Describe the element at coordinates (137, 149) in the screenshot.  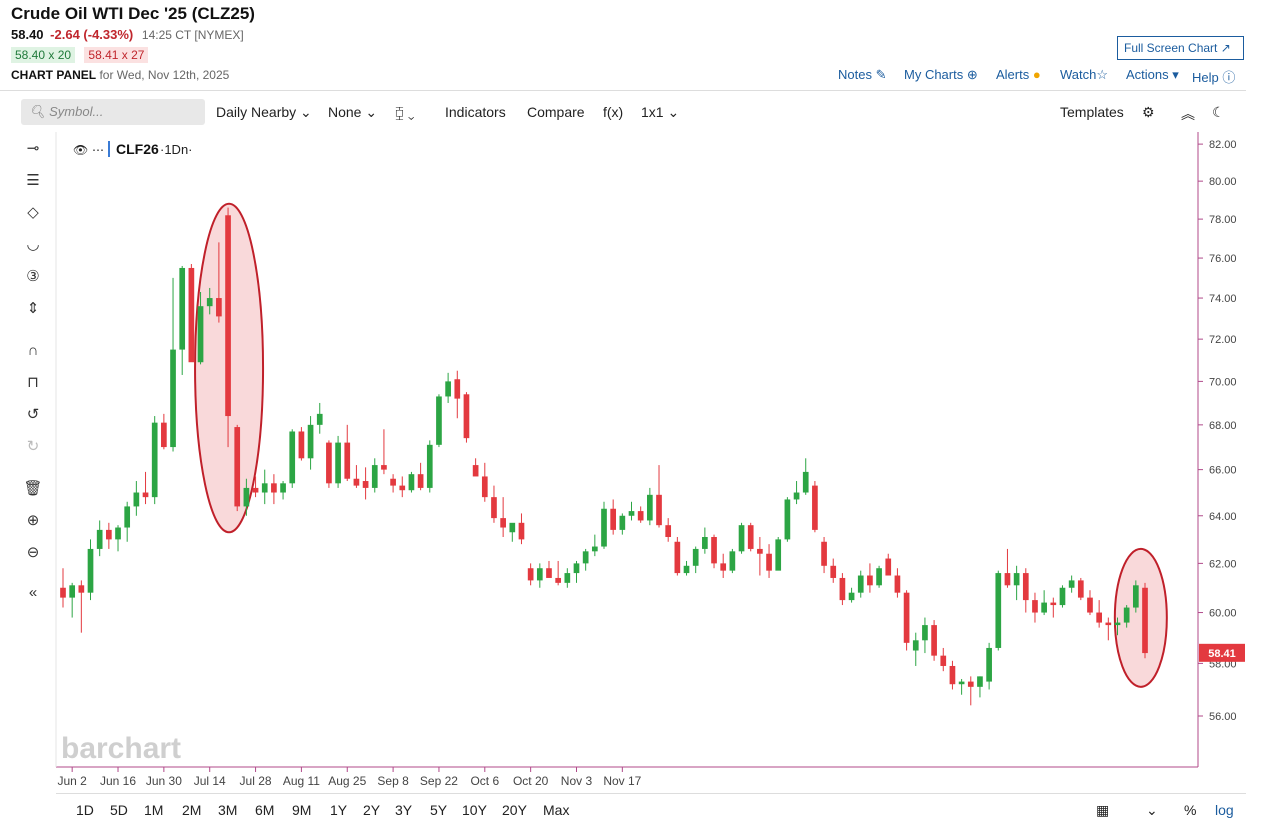
I see `legend-symbol: CLF26` at that location.